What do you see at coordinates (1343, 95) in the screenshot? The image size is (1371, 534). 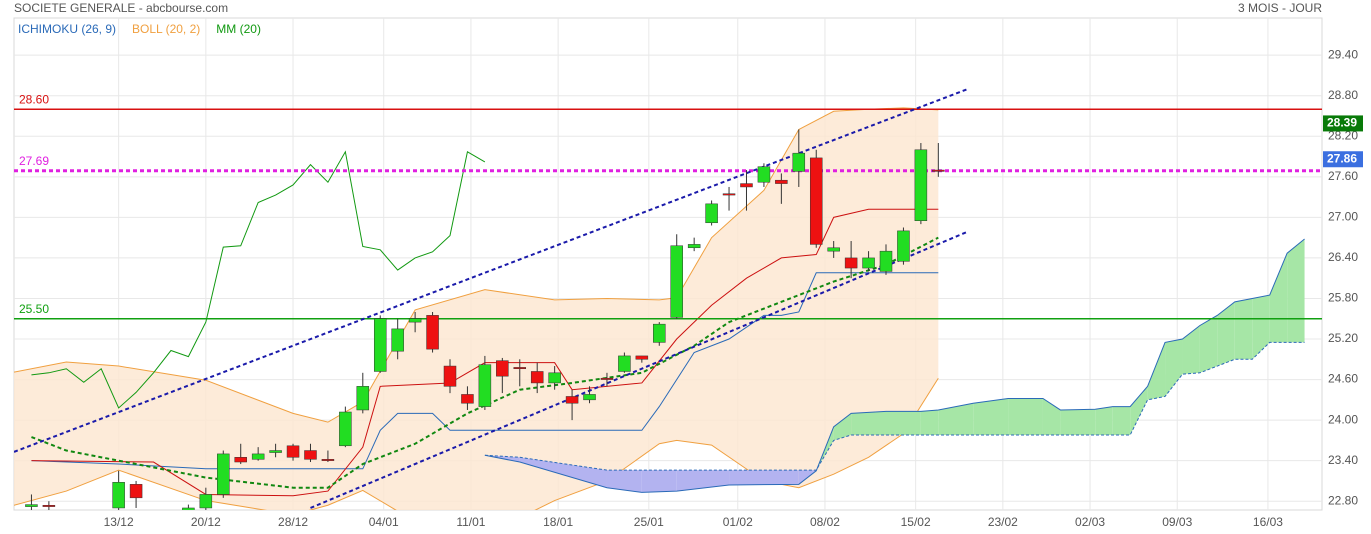 I see `y-tick-label: 28.80` at bounding box center [1343, 95].